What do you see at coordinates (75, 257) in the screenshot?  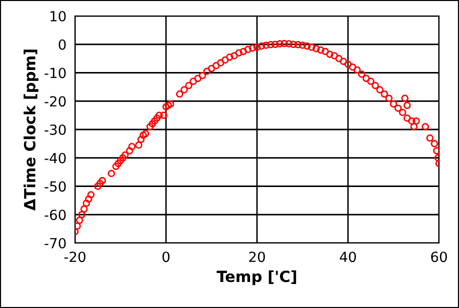 I see `x-tick-label: -20` at bounding box center [75, 257].